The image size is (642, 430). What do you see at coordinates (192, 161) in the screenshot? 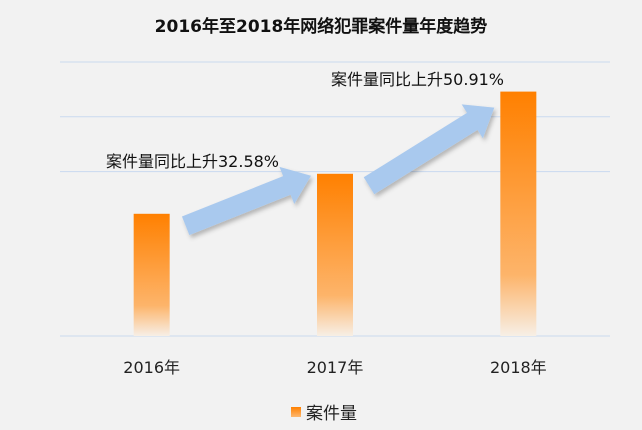
I see `annotation-label: 案件量同比上升32.58%` at bounding box center [192, 161].